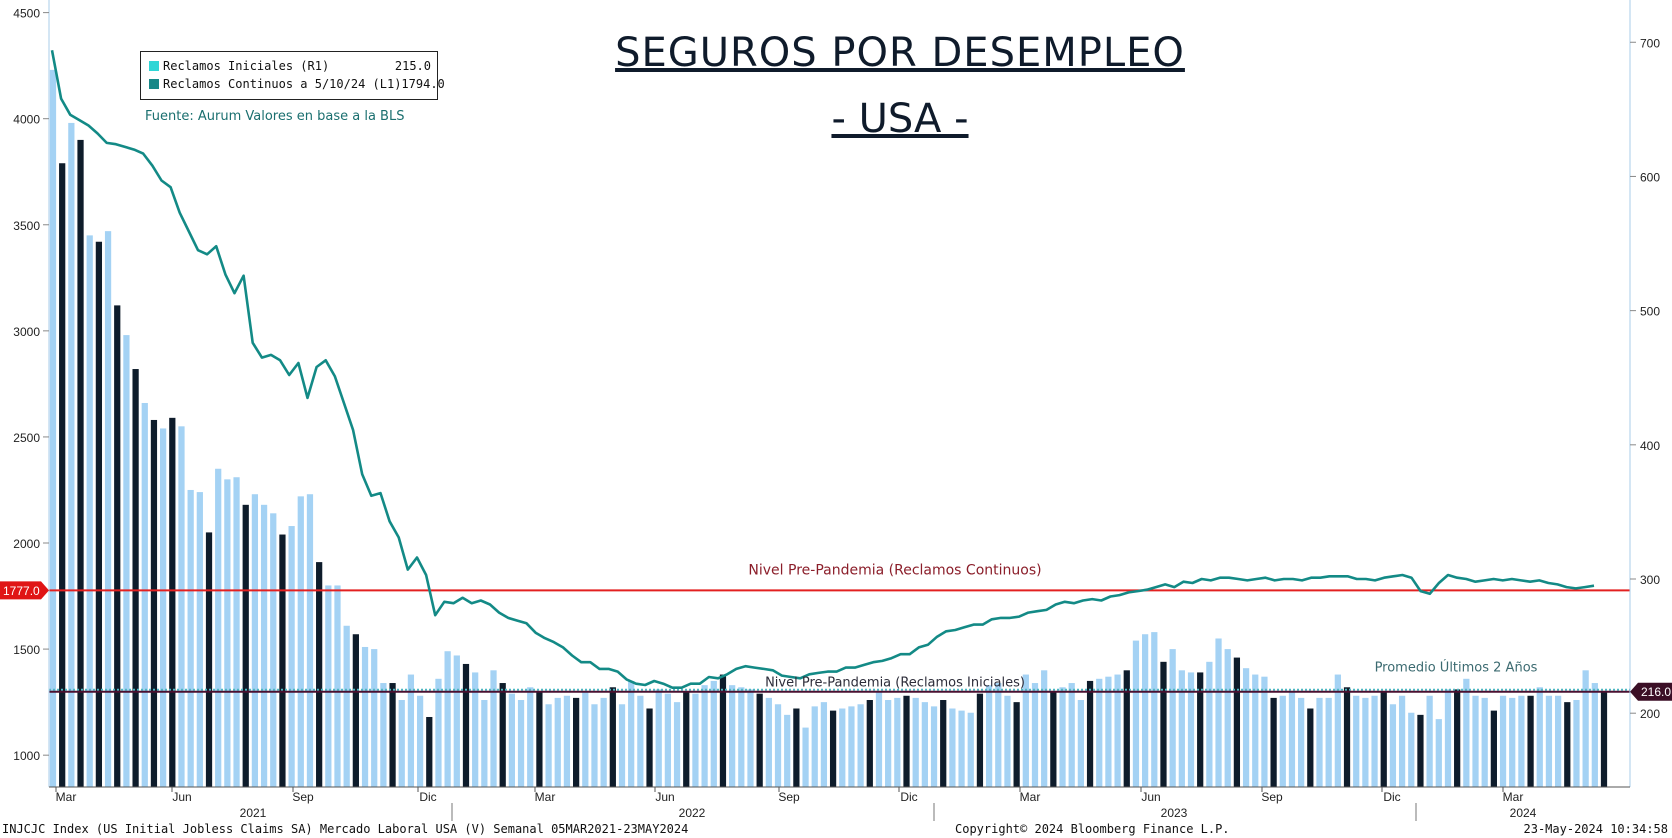 The height and width of the screenshot is (838, 1672). Describe the element at coordinates (26, 332) in the screenshot. I see `left-tick-label: 3000` at that location.